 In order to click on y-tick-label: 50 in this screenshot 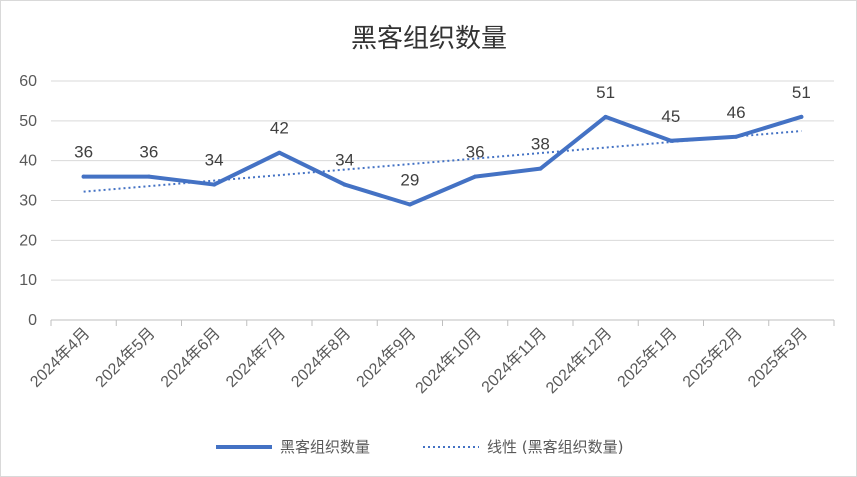, I will do `click(28, 121)`.